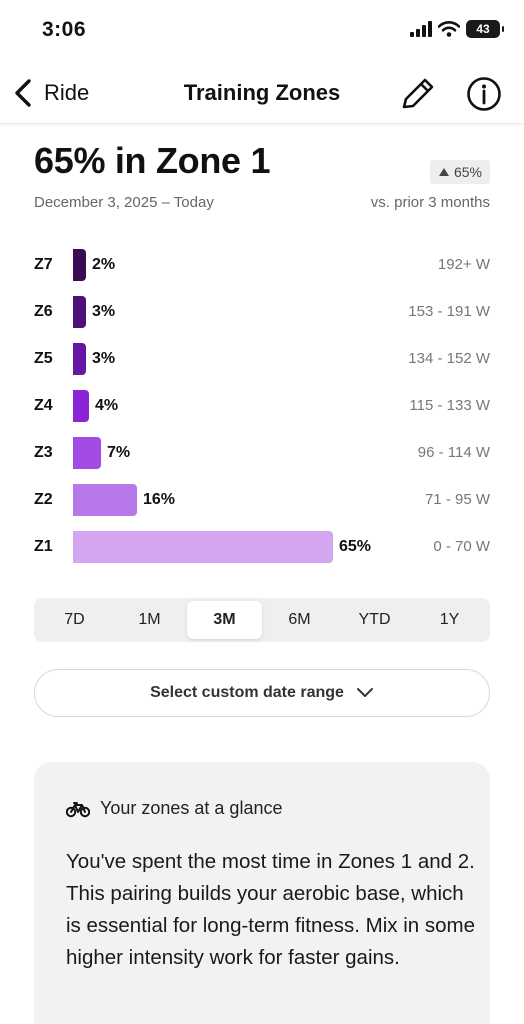  Describe the element at coordinates (443, 172) in the screenshot. I see `triangle-up-icon` at that location.